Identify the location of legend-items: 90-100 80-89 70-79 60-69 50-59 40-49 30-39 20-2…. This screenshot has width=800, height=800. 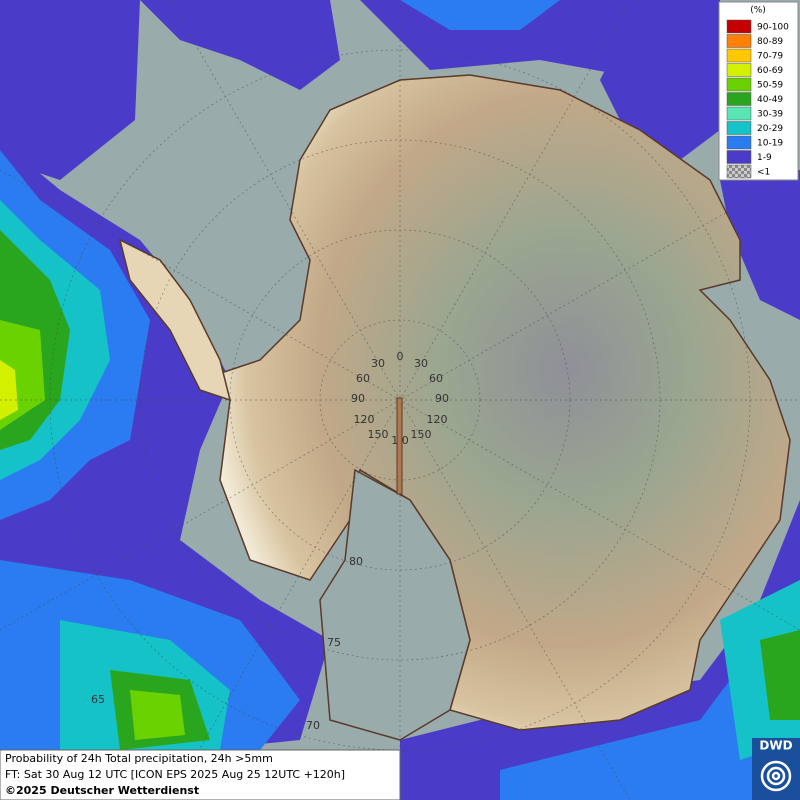
(757, 99).